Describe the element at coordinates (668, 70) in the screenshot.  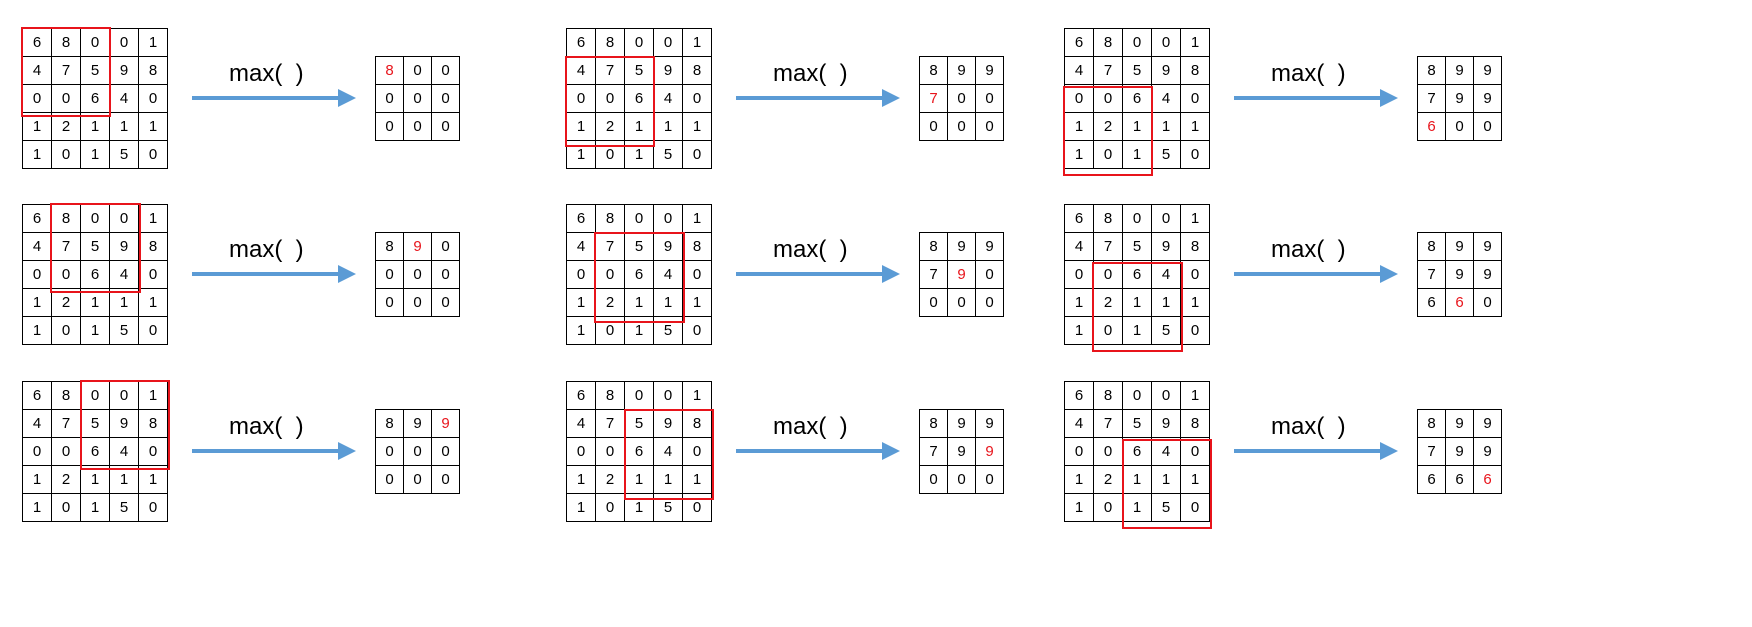
I see `input-cell: 9` at that location.